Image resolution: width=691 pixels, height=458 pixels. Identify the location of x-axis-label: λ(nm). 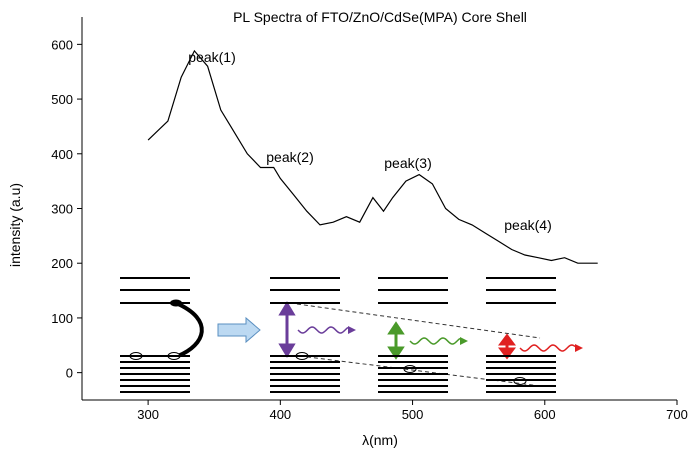
(380, 440).